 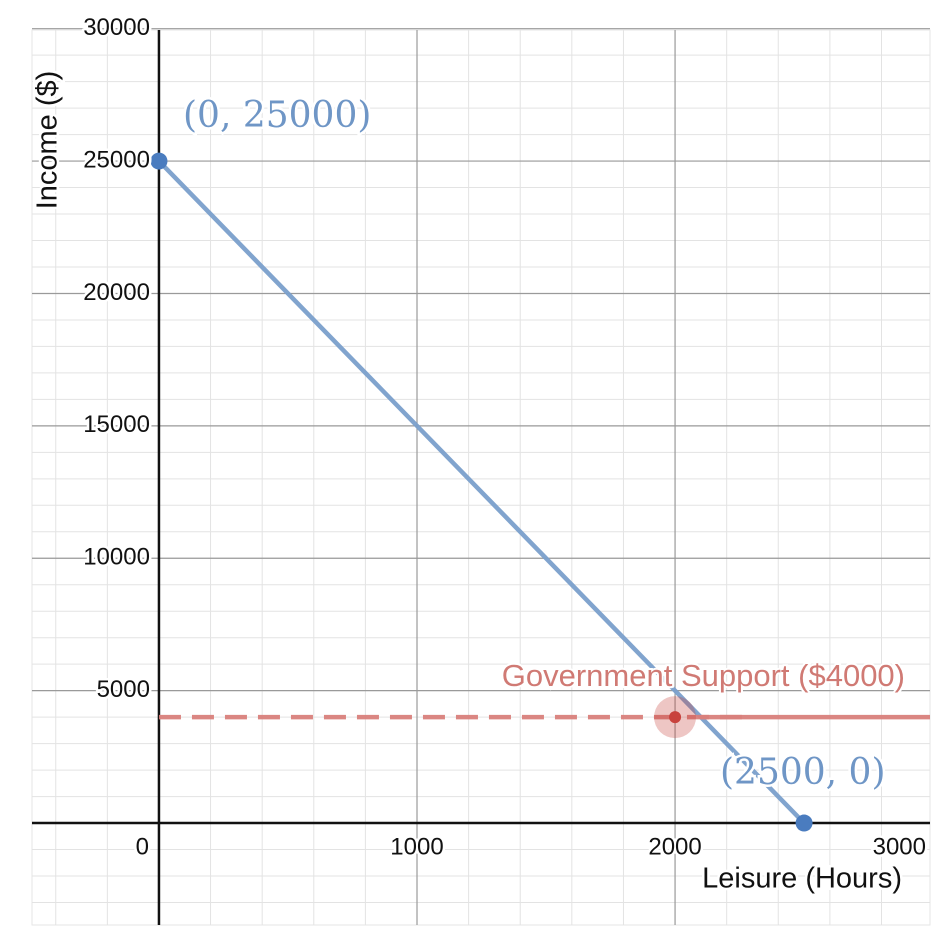 I want to click on x-tick-label: 0, so click(x=142, y=846).